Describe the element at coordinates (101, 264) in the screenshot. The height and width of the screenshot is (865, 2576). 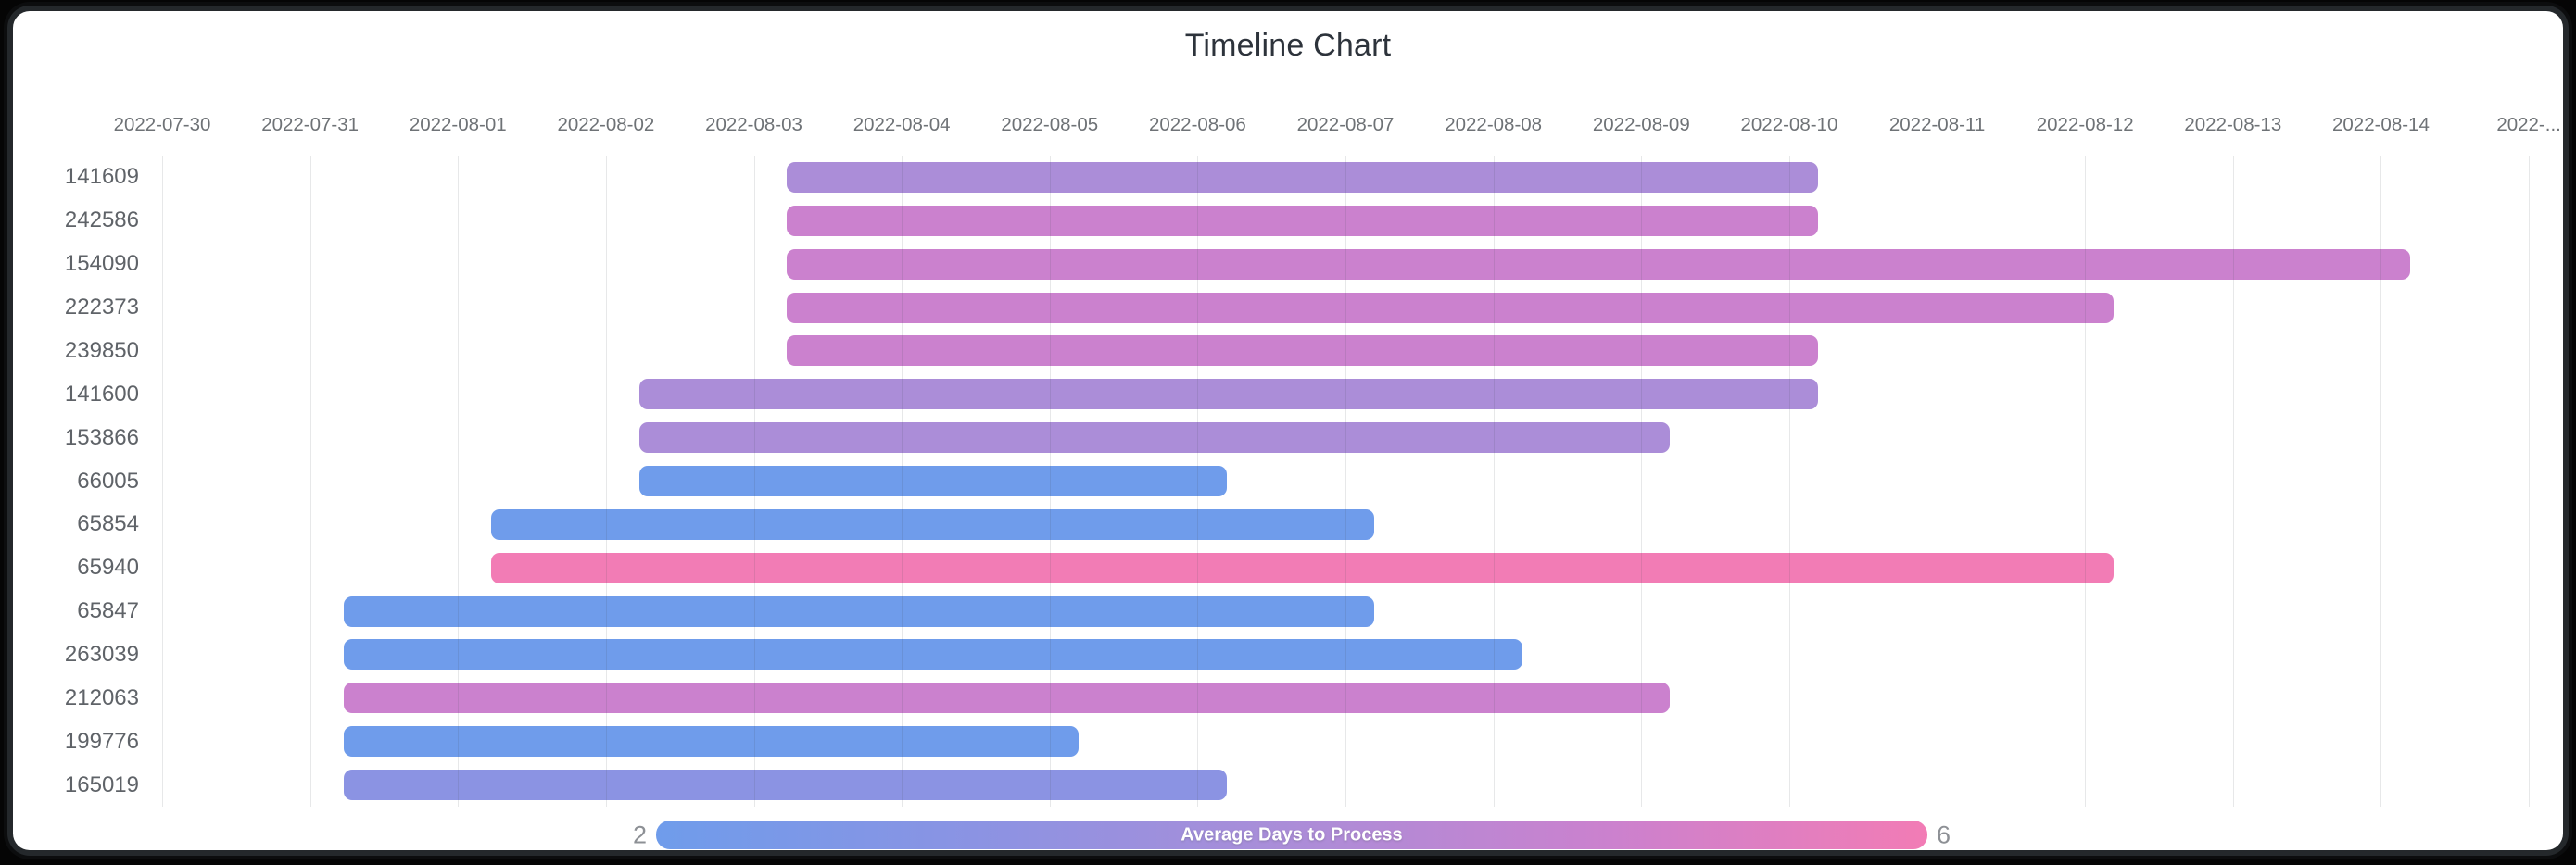
I see `y-axis-category-label: 154090` at that location.